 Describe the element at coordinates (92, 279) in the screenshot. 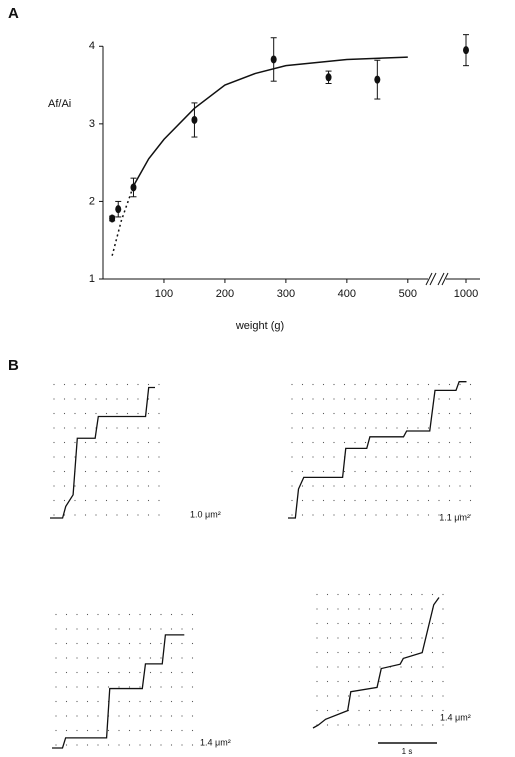

I see `y-tick-label: 1` at that location.